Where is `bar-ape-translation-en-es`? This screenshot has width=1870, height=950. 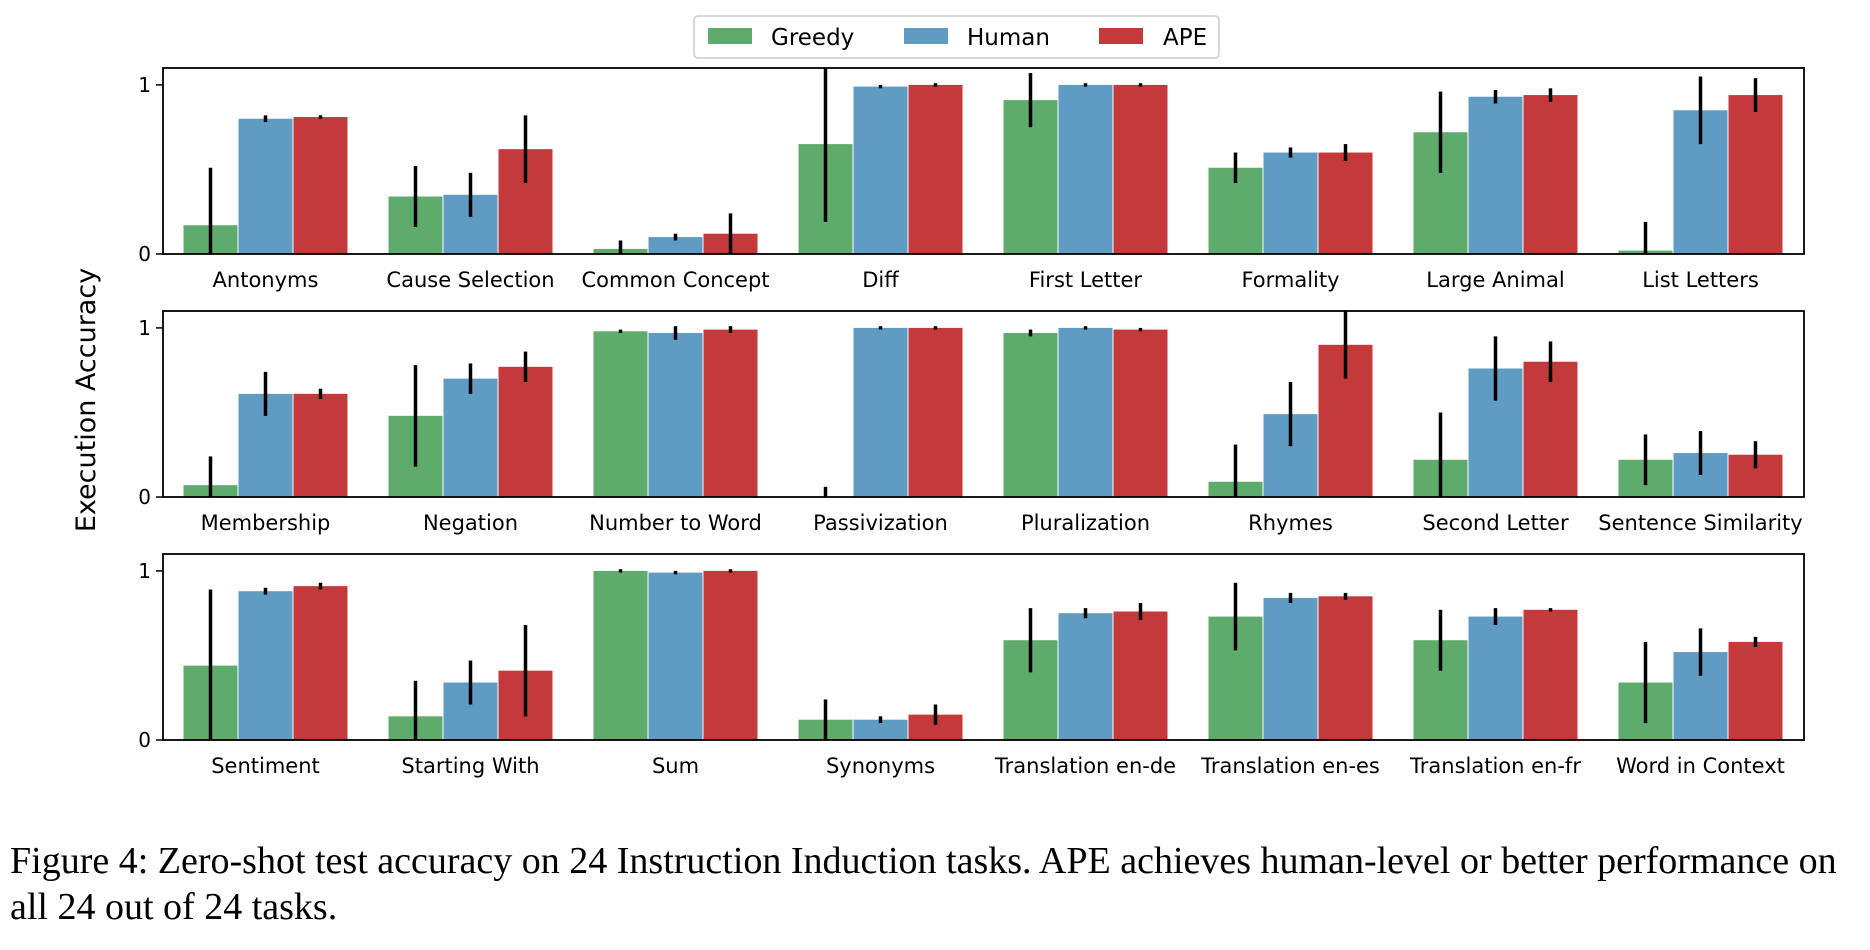 bar-ape-translation-en-es is located at coordinates (1345, 668).